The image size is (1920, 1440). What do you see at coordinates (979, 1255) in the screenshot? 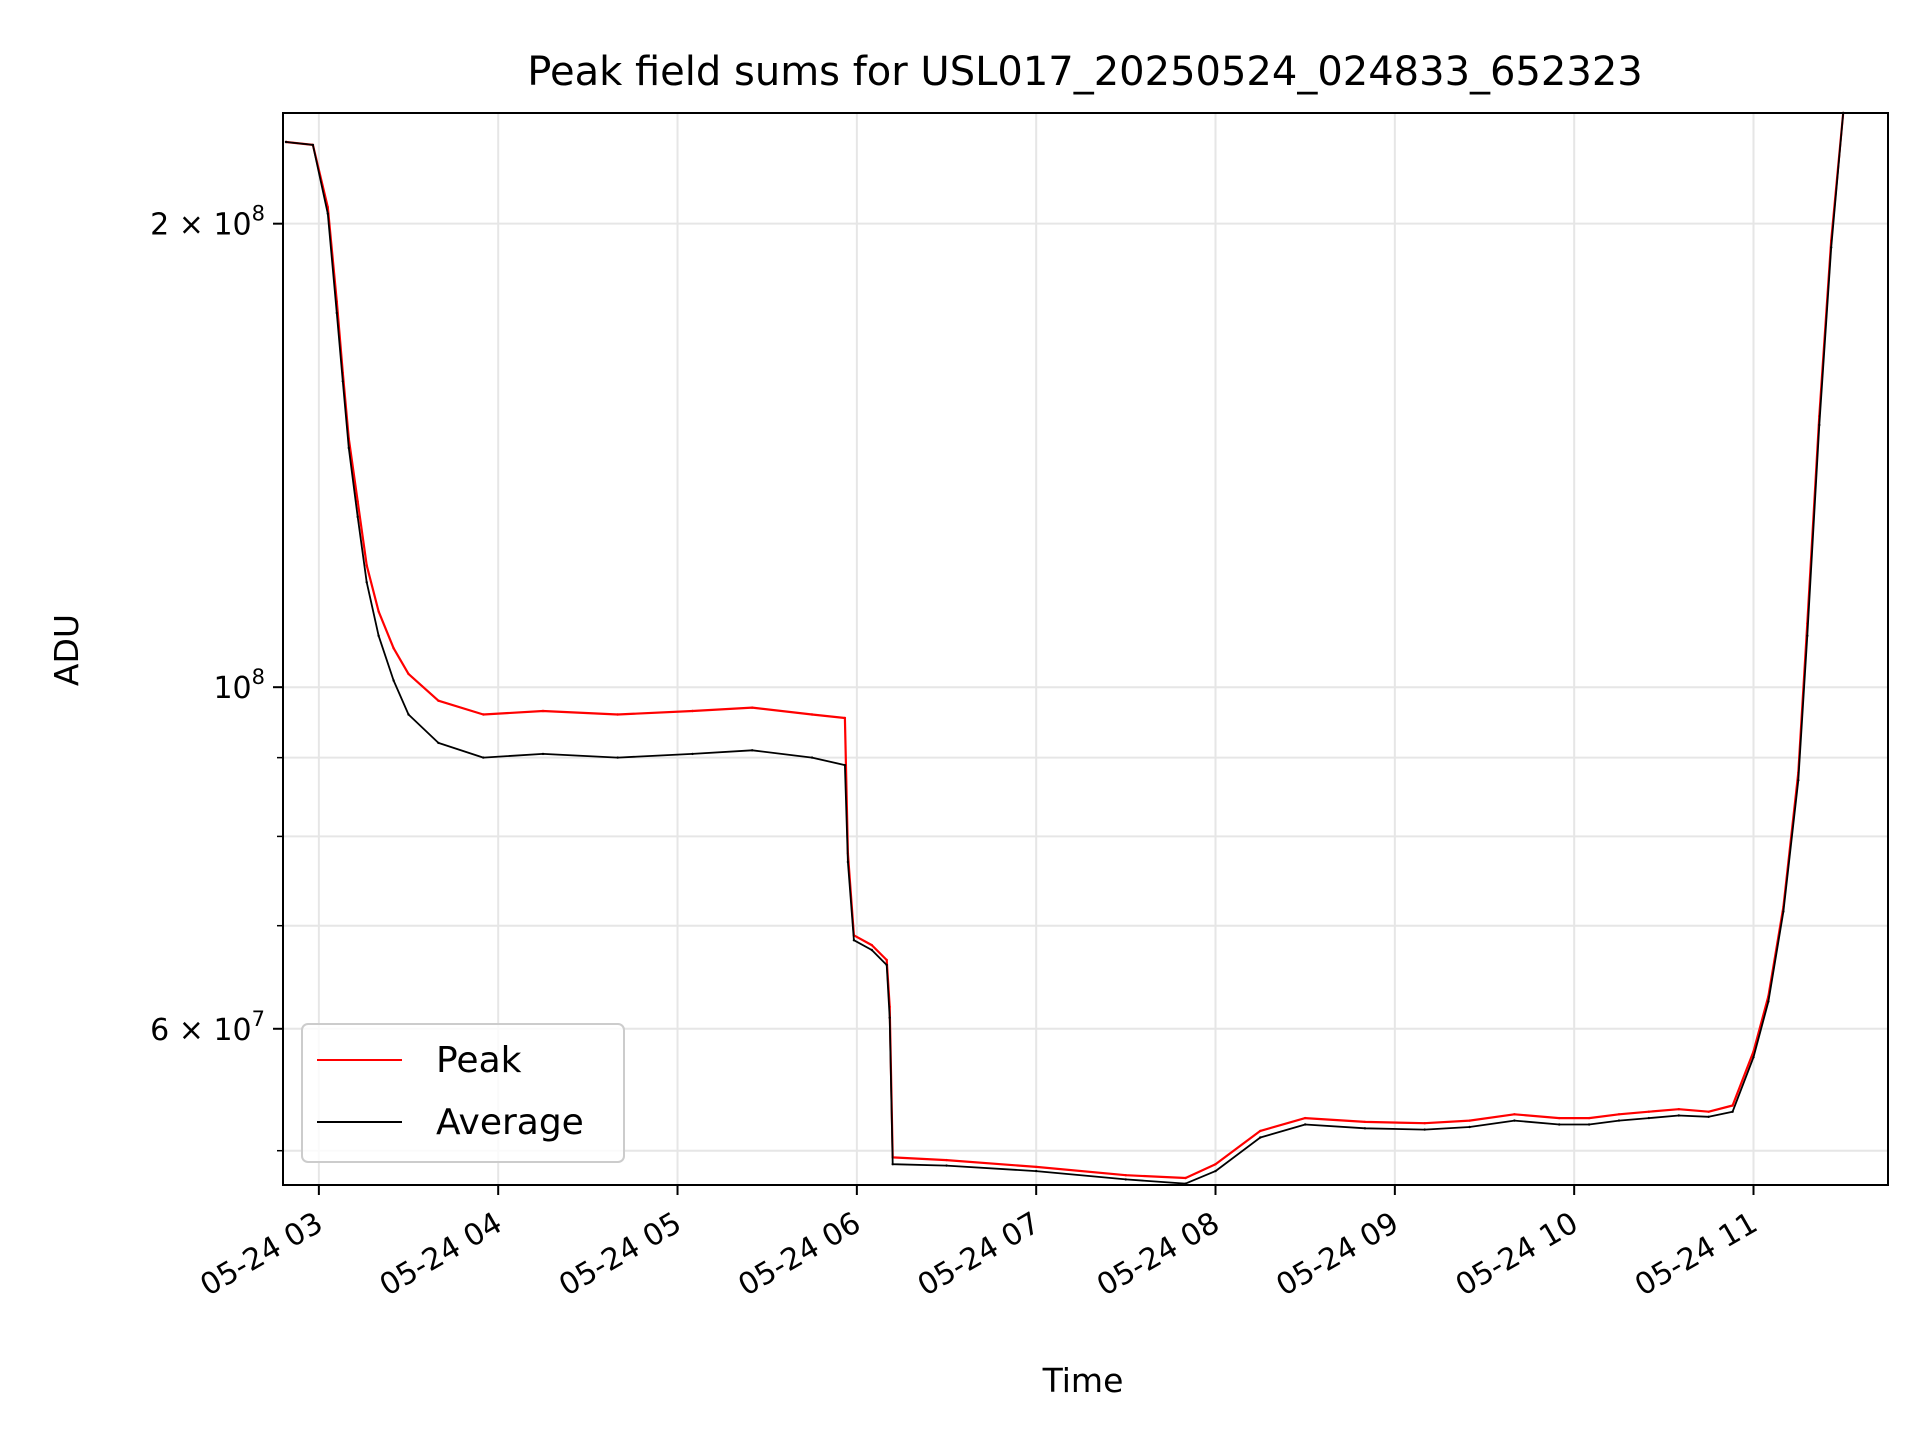
I see `x-tick-label: 05-24 07` at bounding box center [979, 1255].